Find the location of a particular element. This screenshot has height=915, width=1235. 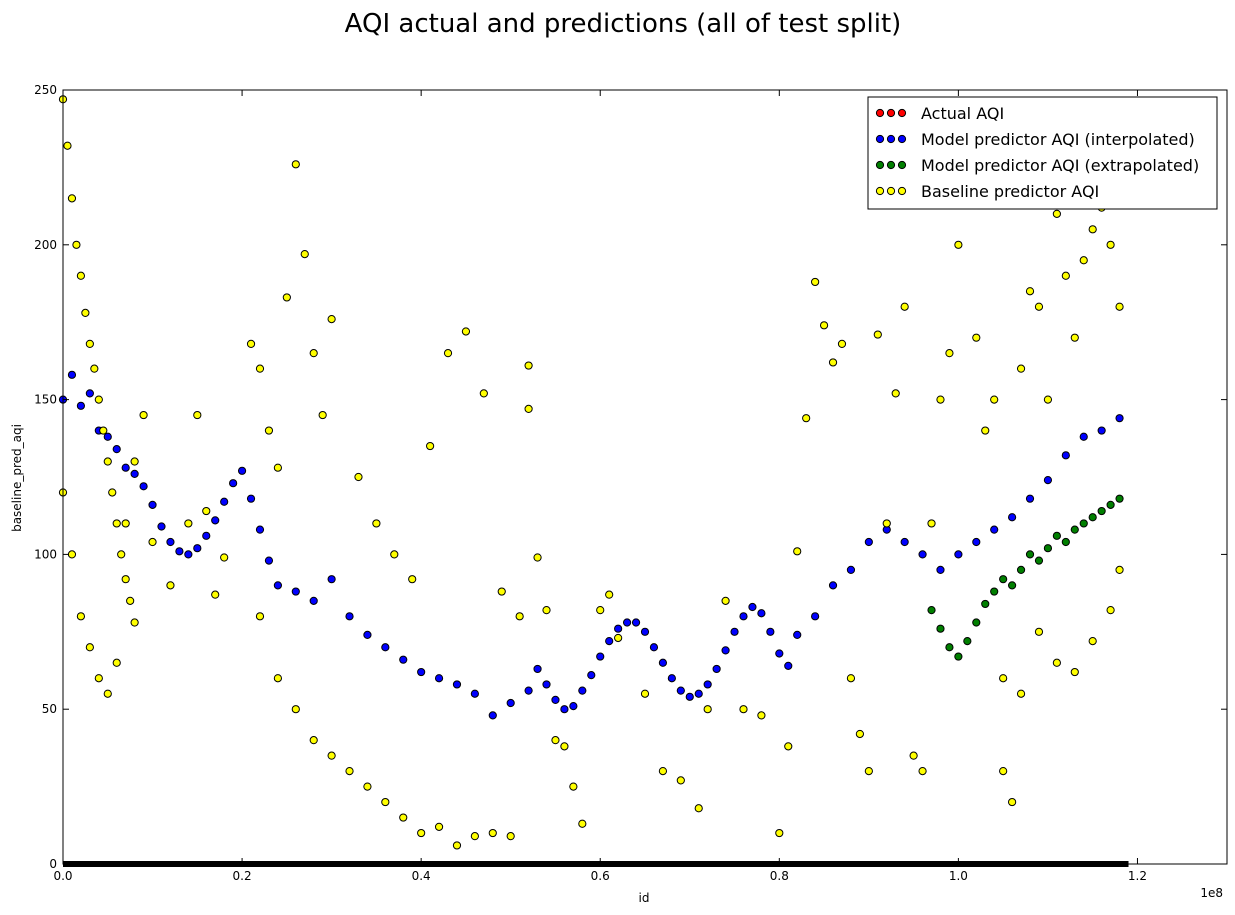

legend-item: Model predictor AQI (interpolated) is located at coordinates (1035, 139).